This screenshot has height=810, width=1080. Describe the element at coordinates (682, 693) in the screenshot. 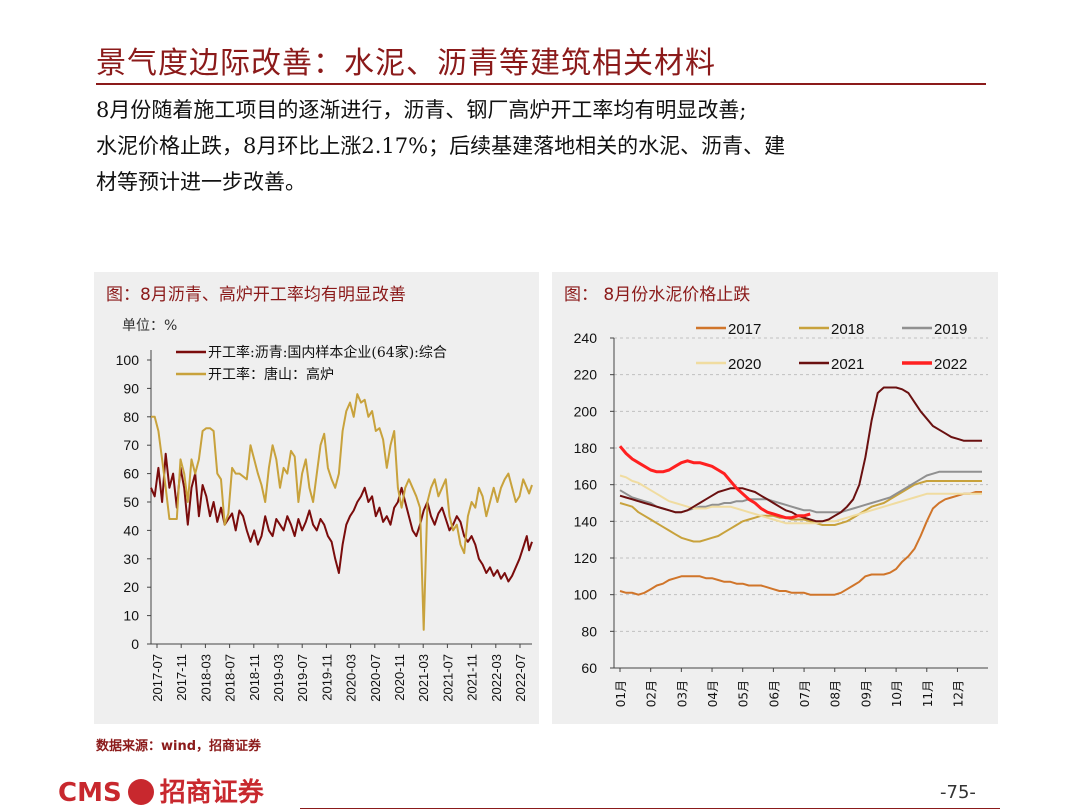

I see `x-tick-label: 03月` at that location.